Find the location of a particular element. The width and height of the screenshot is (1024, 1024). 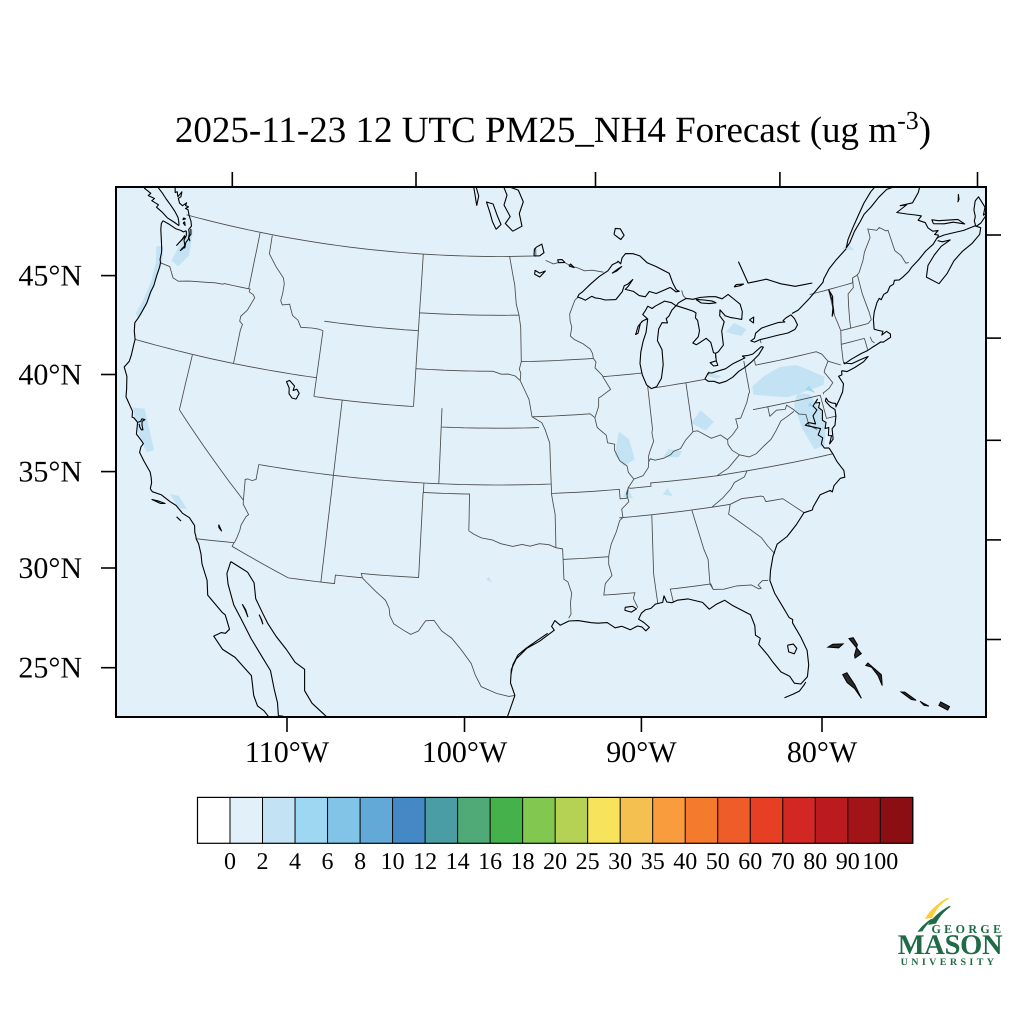

svg-text: 14 is located at coordinates (458, 862).